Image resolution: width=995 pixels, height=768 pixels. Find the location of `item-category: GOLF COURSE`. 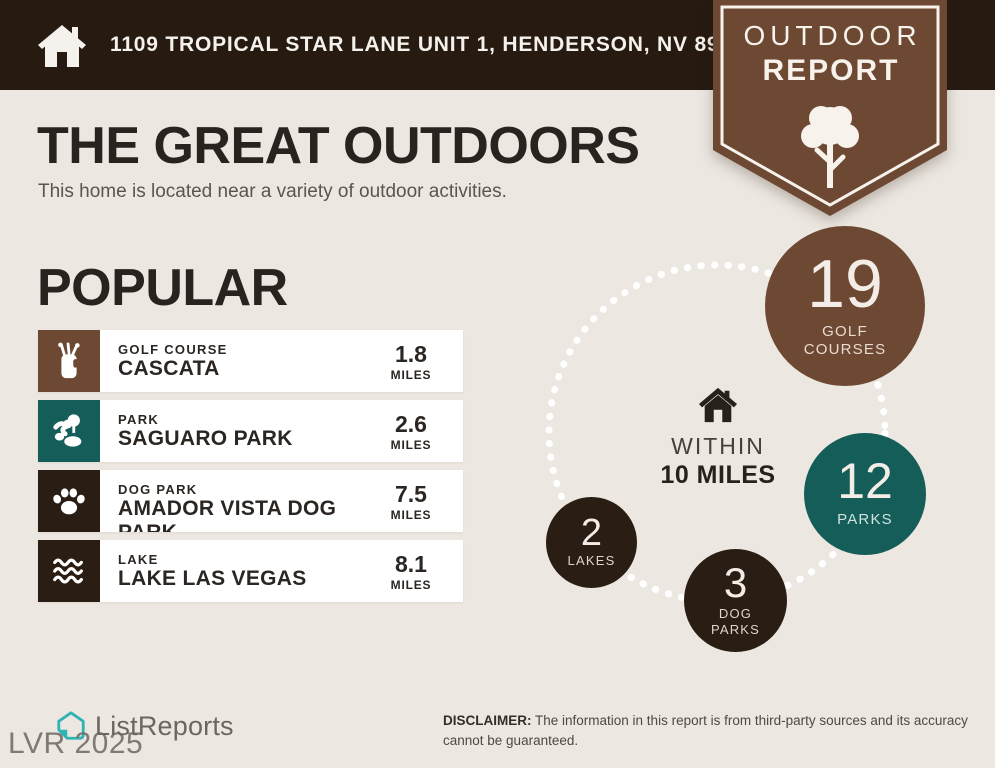

item-category: GOLF COURSE is located at coordinates (173, 350).